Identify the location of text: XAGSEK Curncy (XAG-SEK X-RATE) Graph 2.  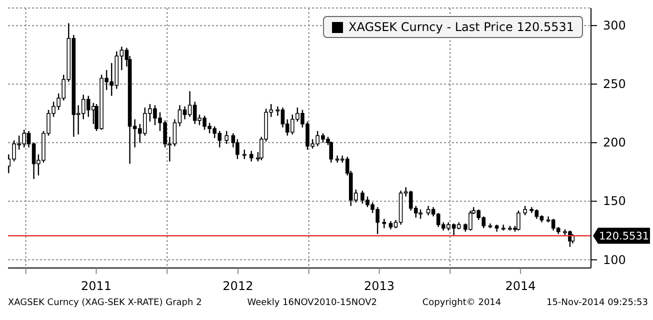
(105, 303).